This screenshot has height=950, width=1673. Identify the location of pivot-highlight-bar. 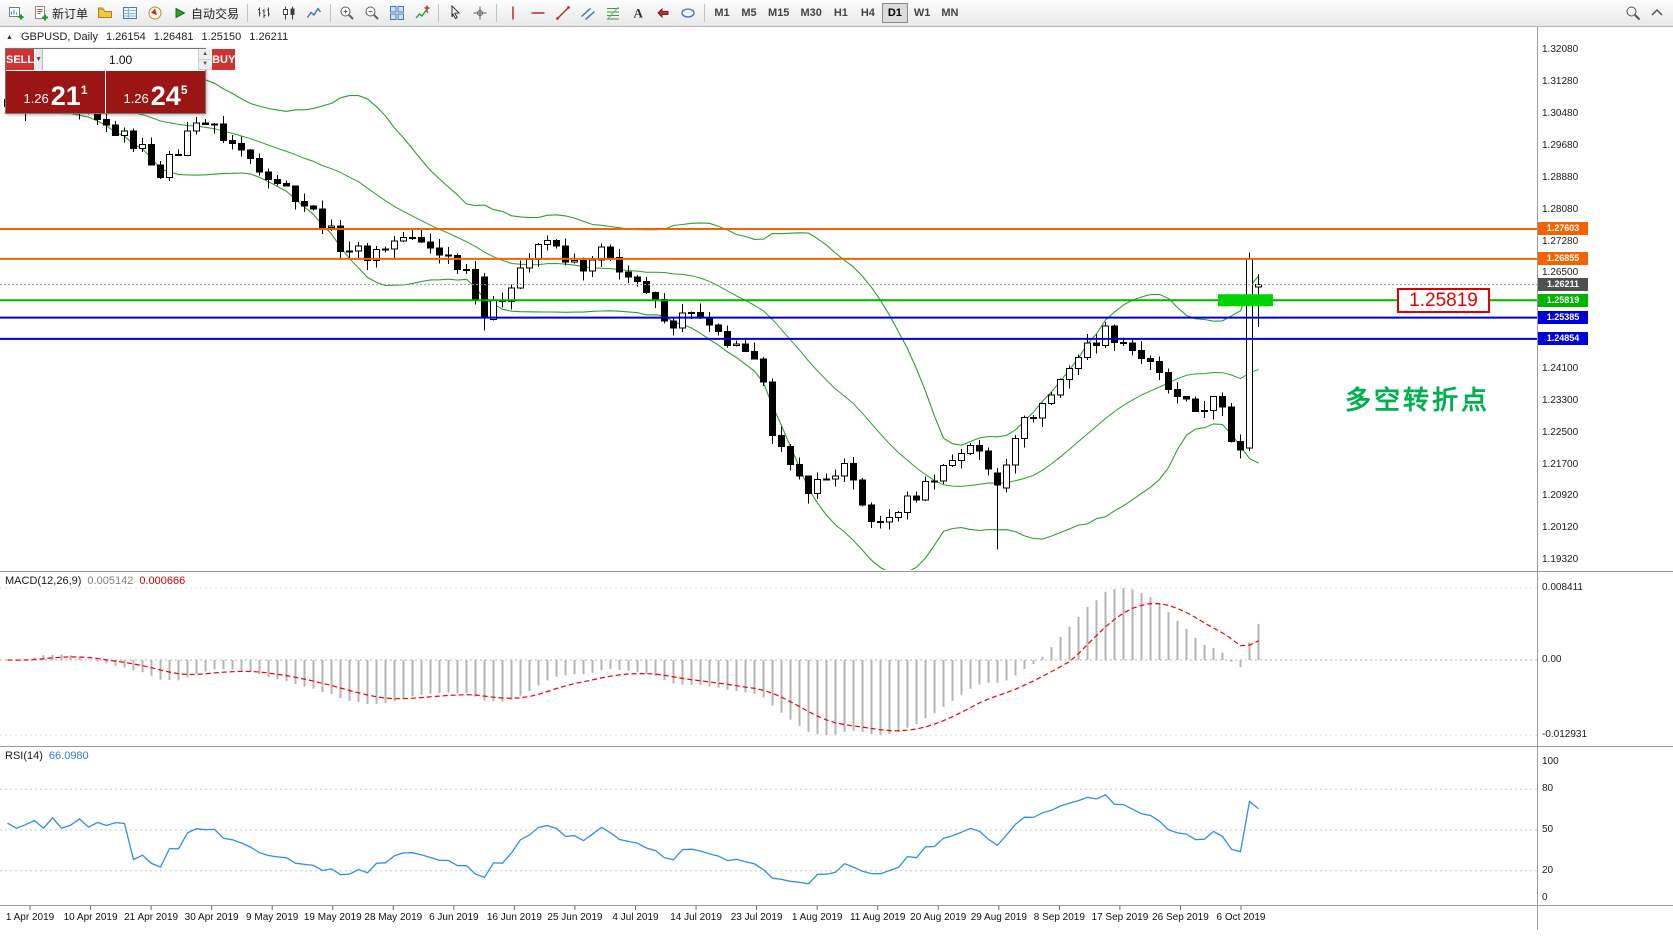
(1245, 300).